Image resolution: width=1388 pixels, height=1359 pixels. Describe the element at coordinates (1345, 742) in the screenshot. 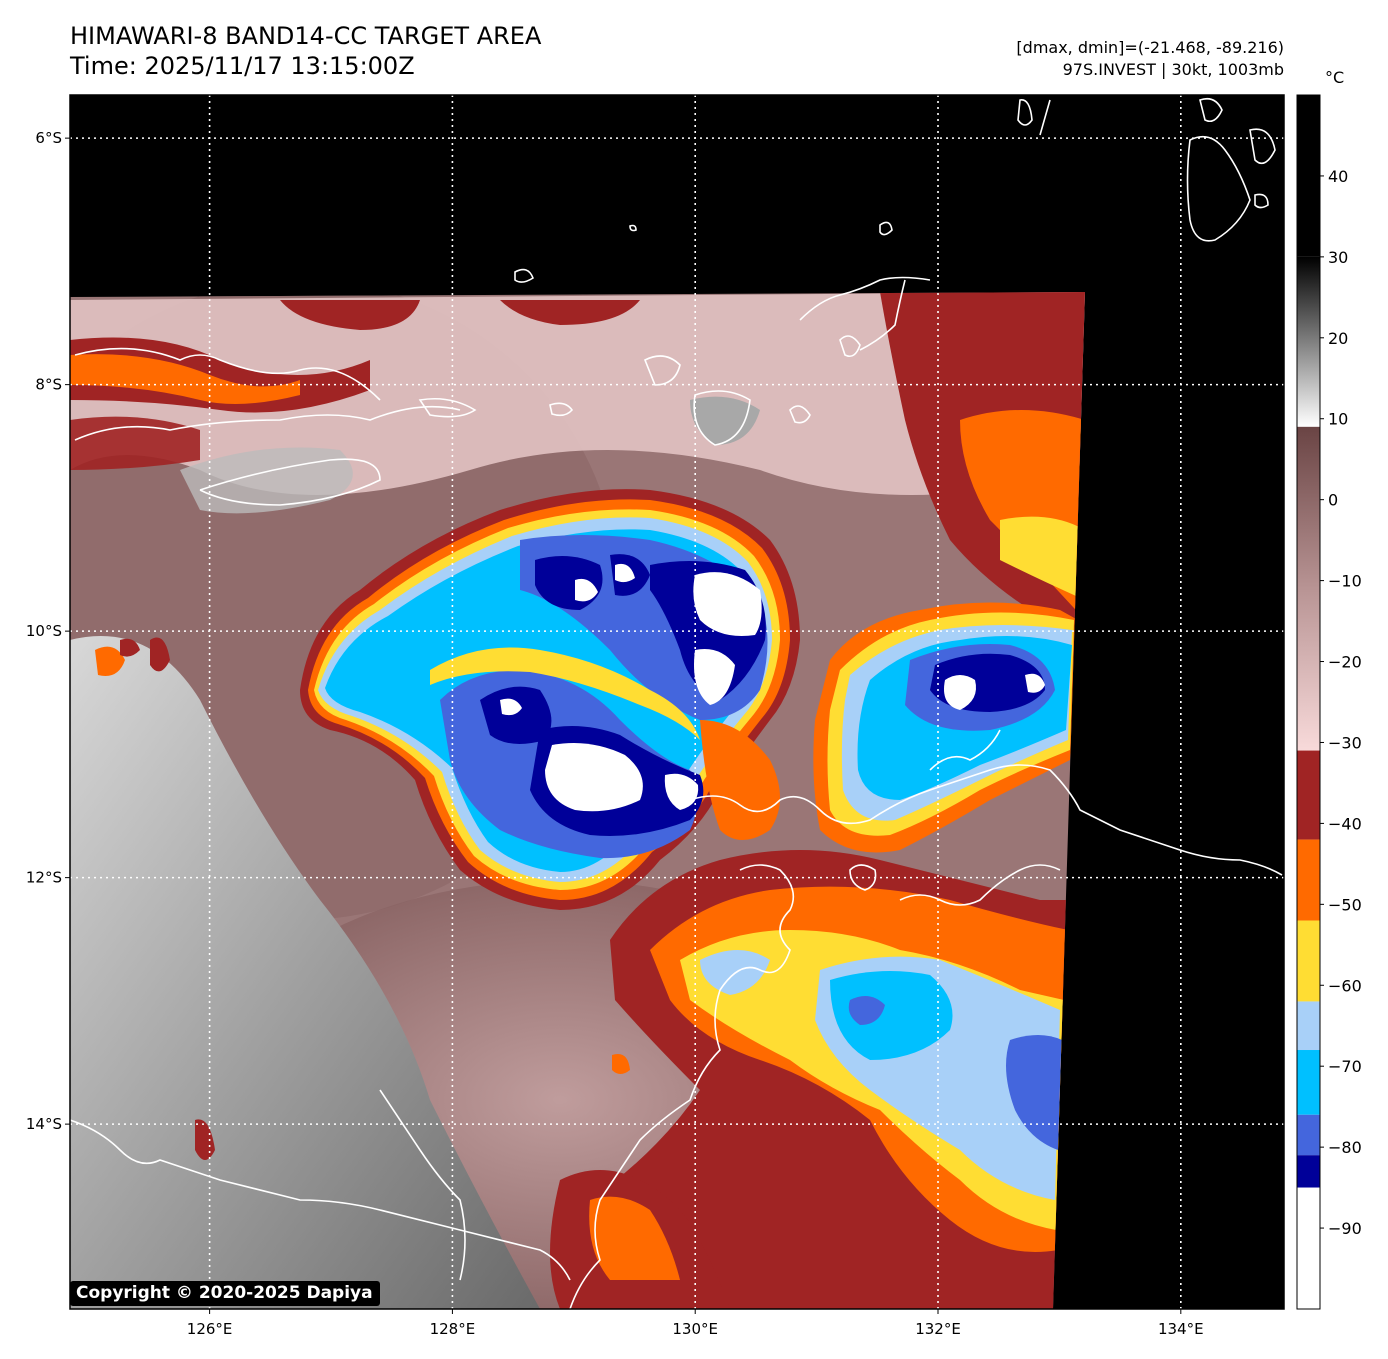

I see `colorbar-tick-label: −30` at that location.